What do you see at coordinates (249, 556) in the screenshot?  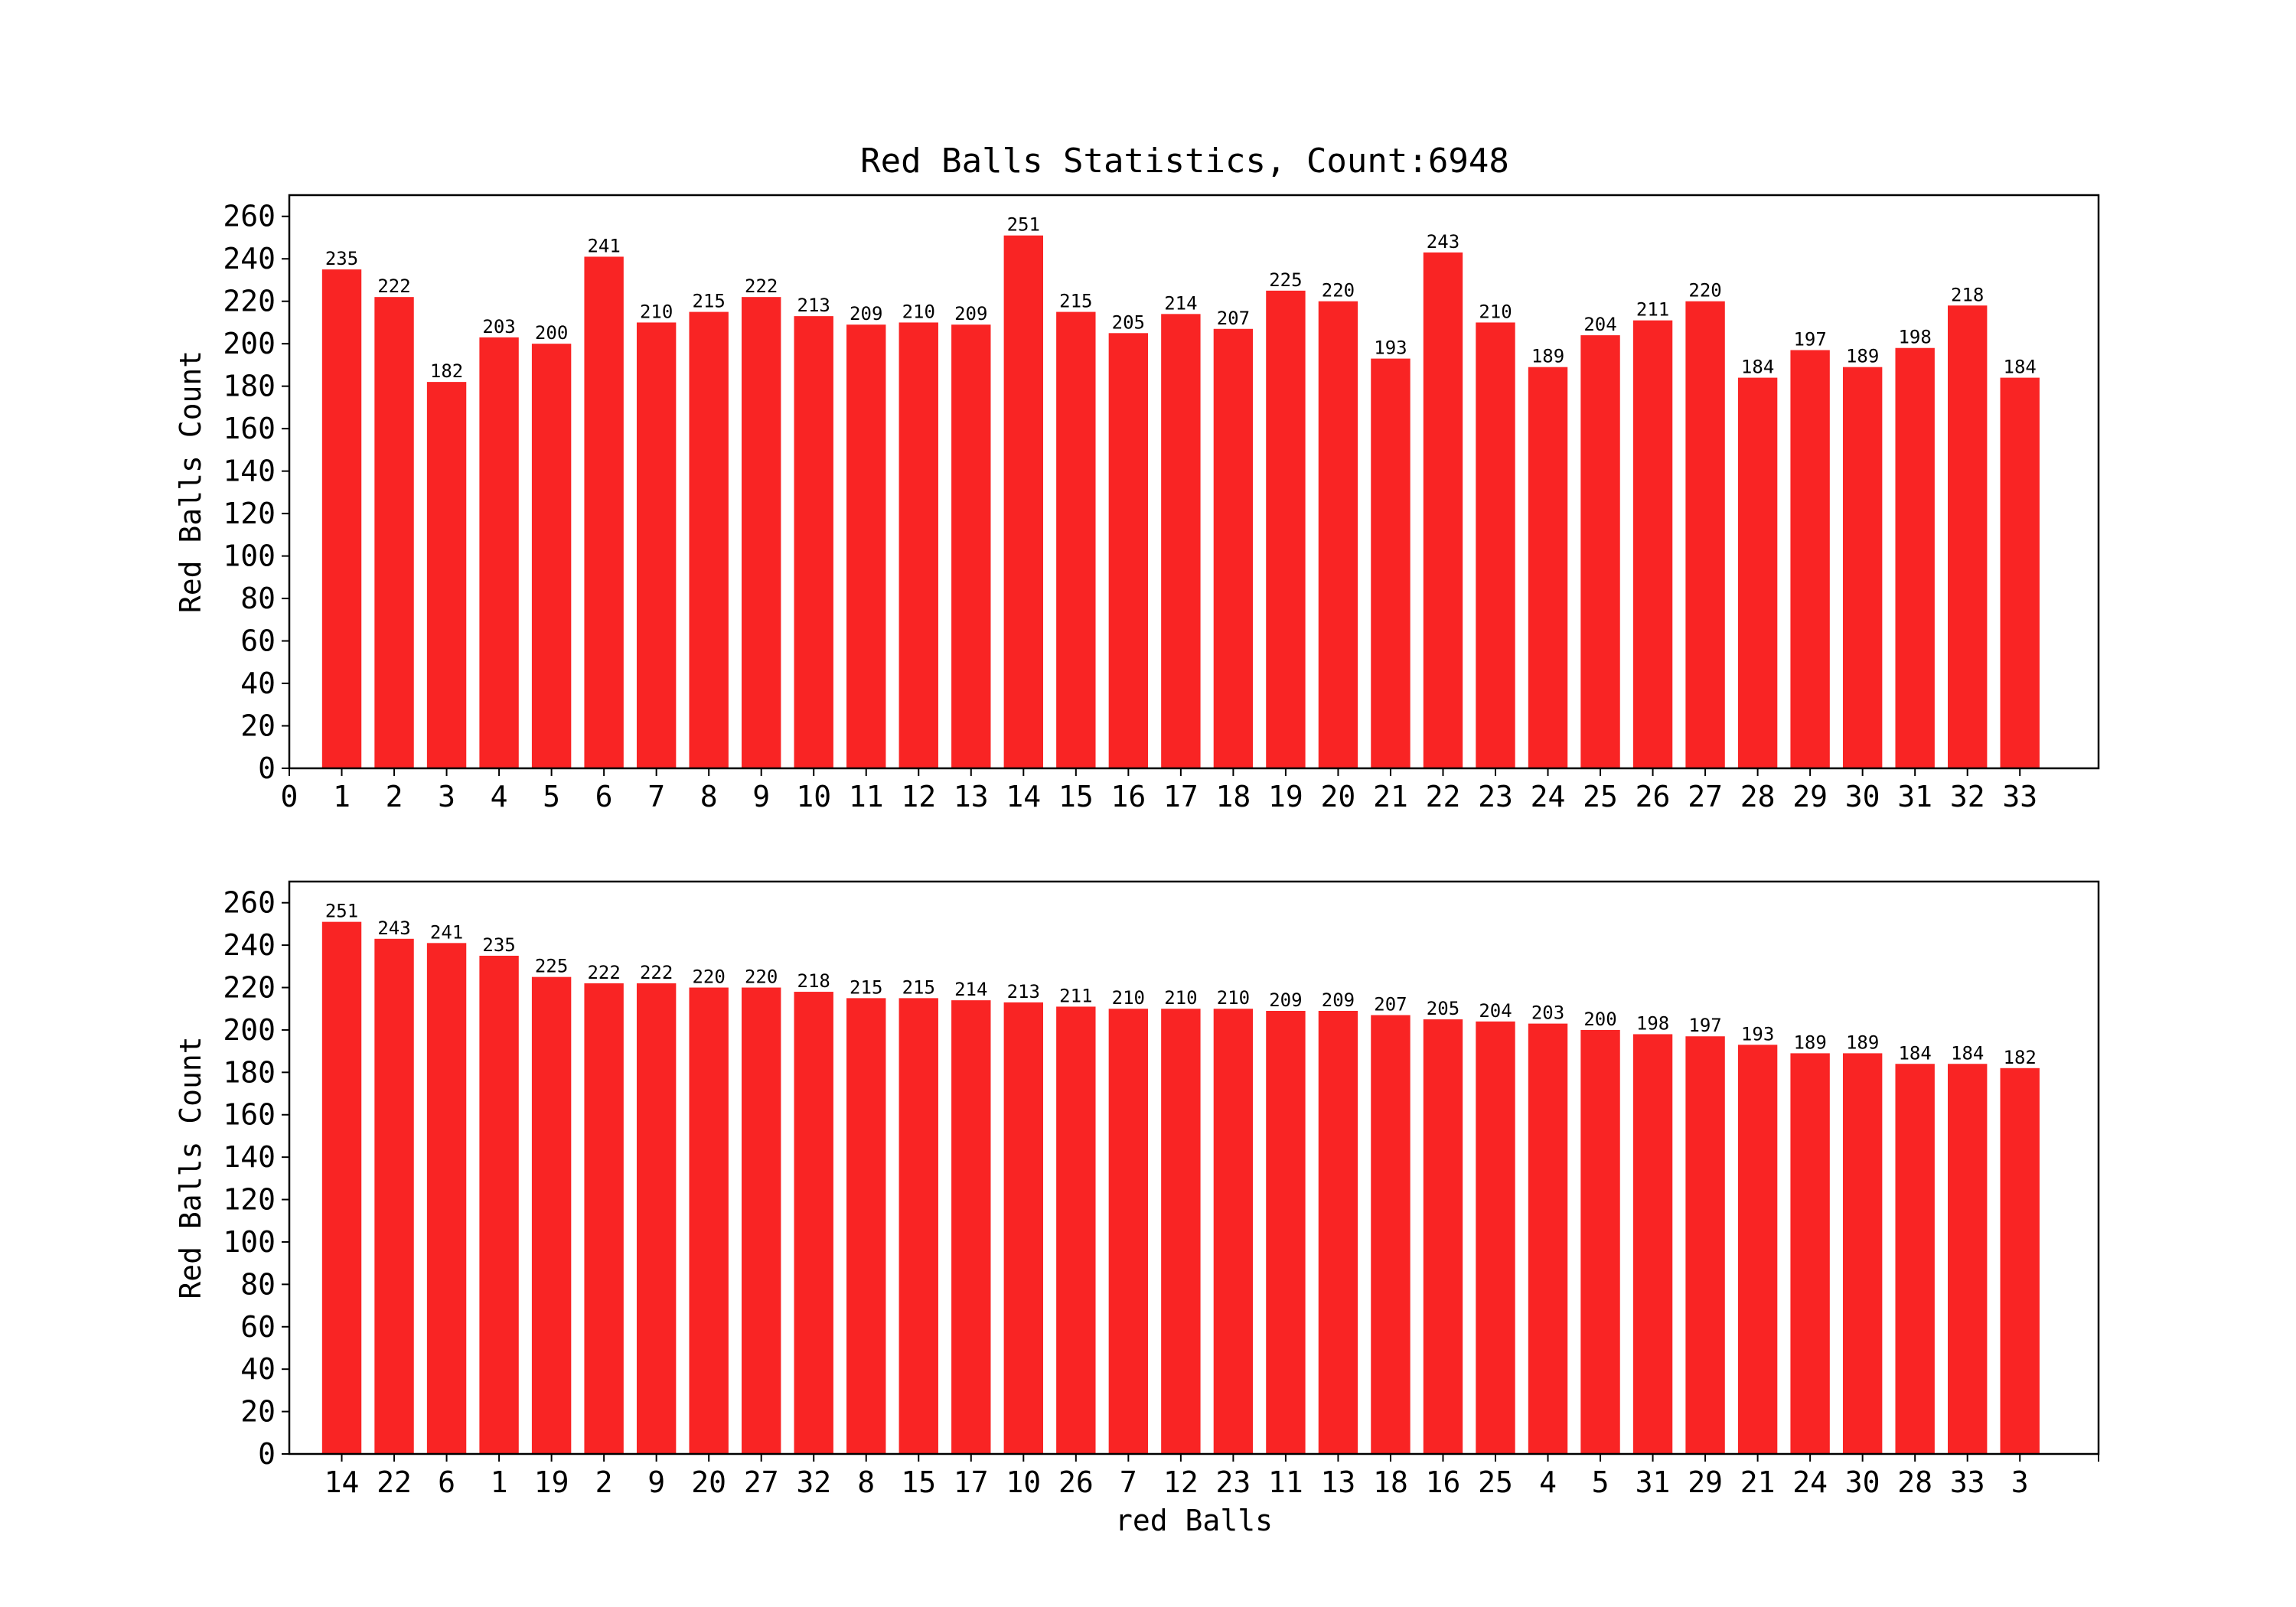 I see `y-tick-label: 100` at bounding box center [249, 556].